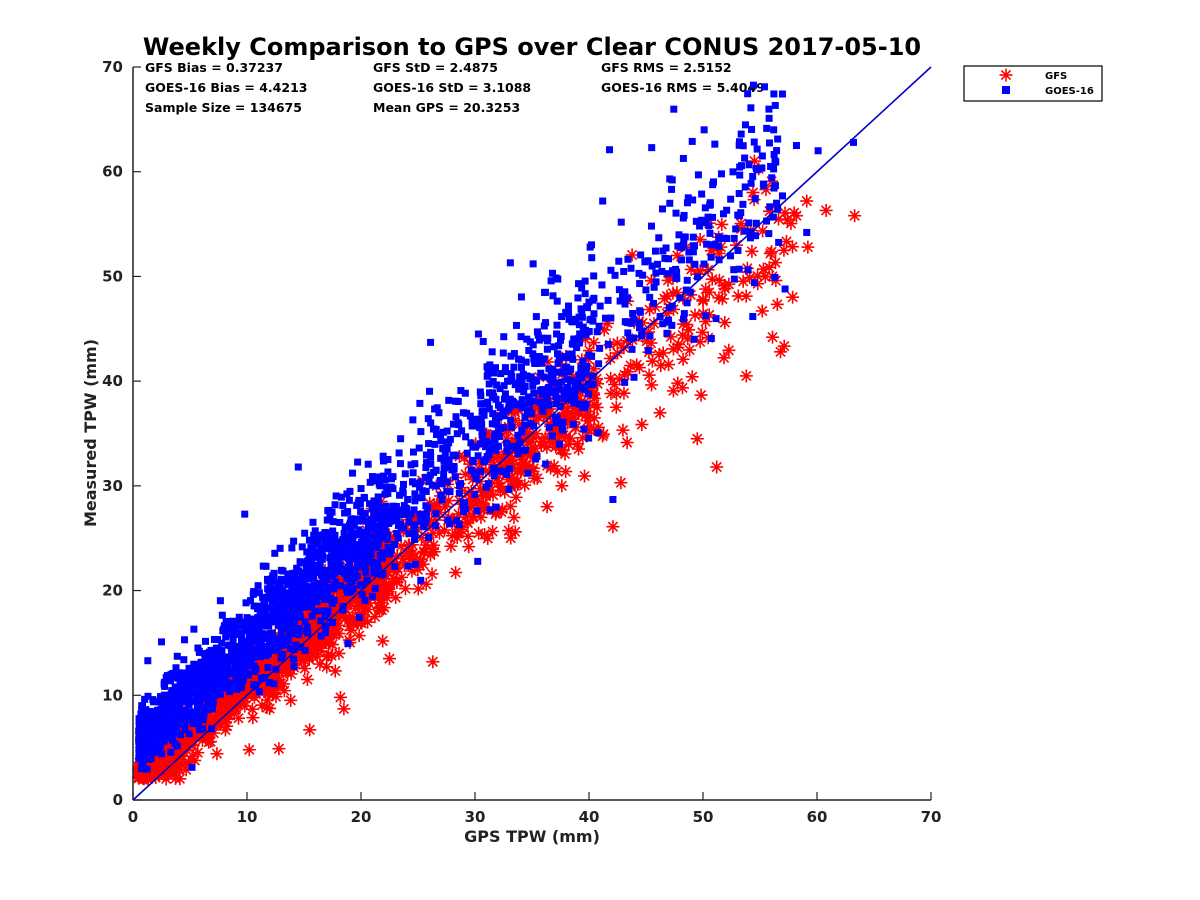 This screenshot has height=900, width=1200. What do you see at coordinates (1006, 90) in the screenshot?
I see `legend-goes-16-marker` at bounding box center [1006, 90].